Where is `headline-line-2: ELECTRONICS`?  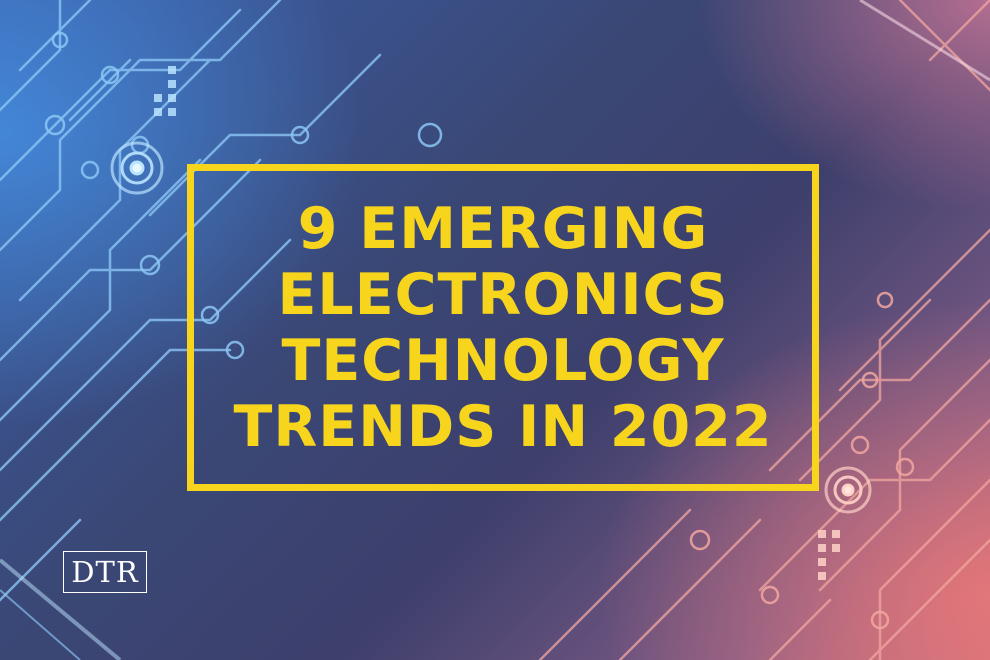
headline-line-2: ELECTRONICS is located at coordinates (503, 295).